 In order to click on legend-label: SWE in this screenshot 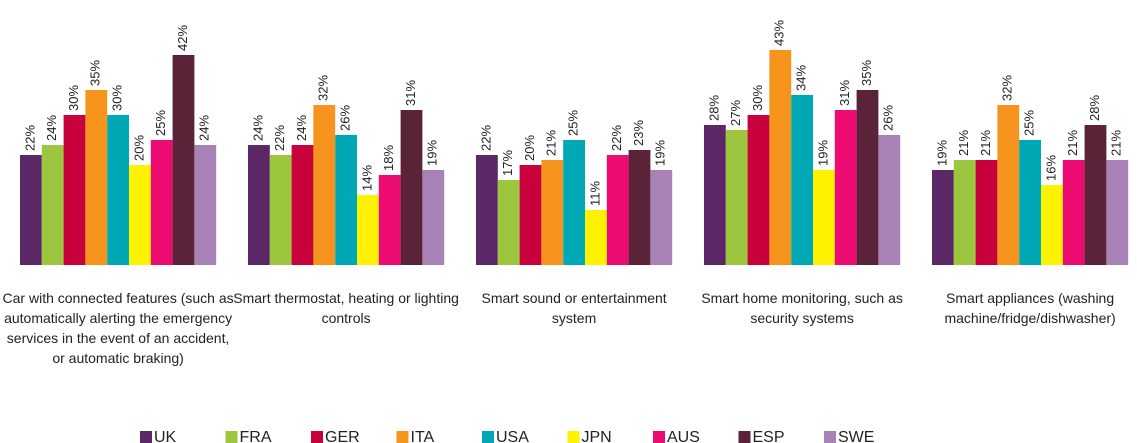, I will do `click(856, 436)`.